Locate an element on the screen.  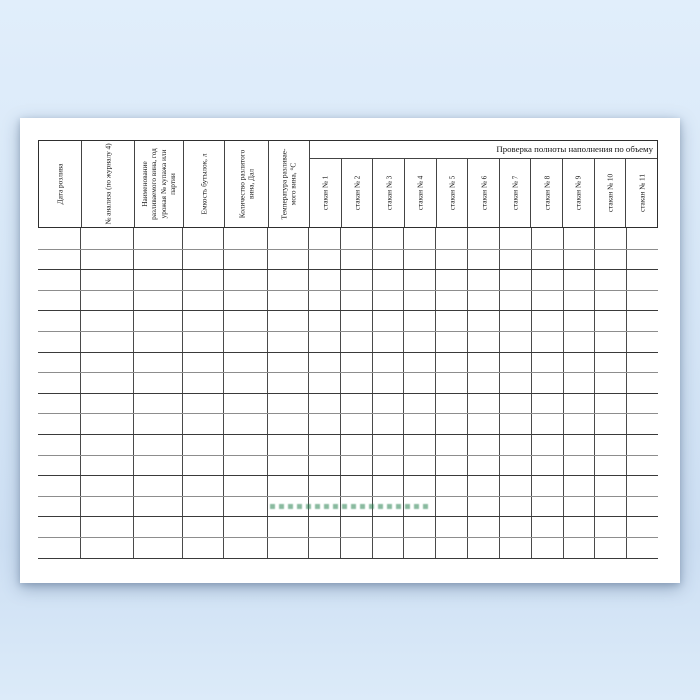
col-header-bottle-capacity: Емкость бутылок, л is located at coordinates (203, 184).